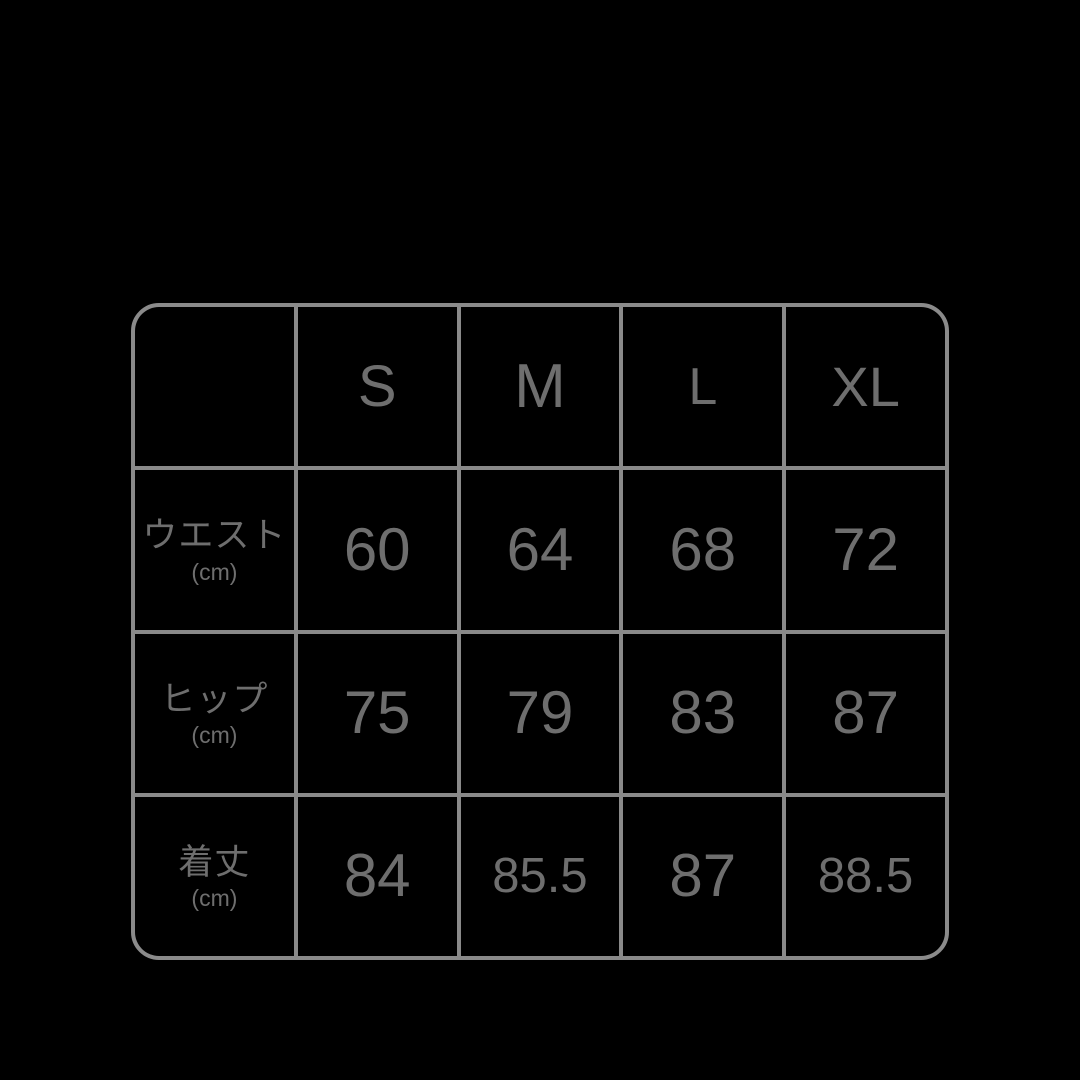 The height and width of the screenshot is (1080, 1080). I want to click on hip-value-l: 83, so click(703, 713).